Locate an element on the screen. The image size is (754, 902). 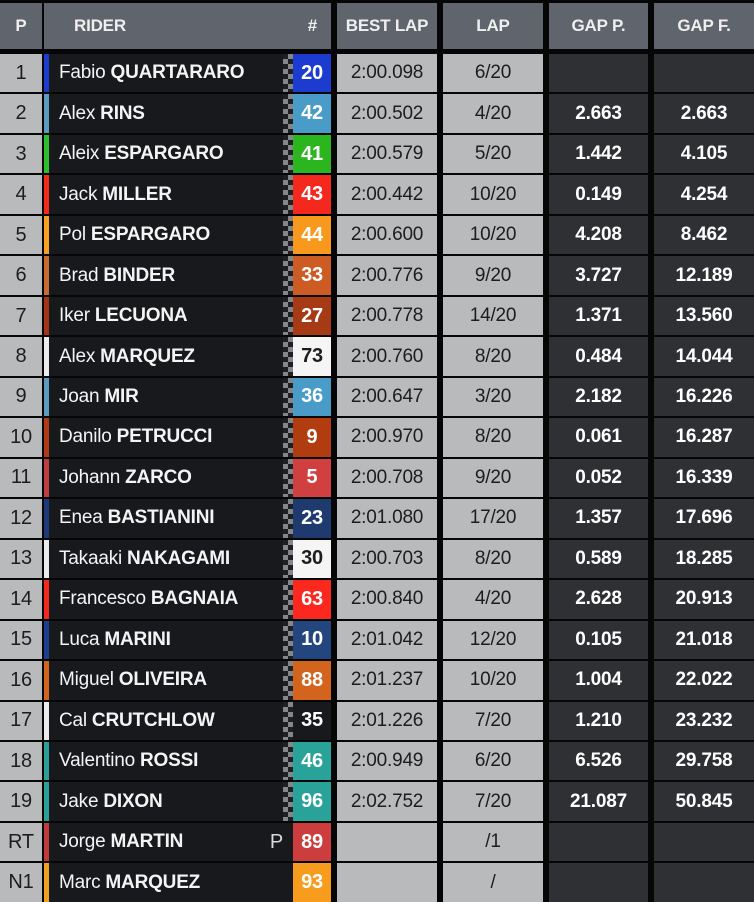
rider-last-name: LECUONA is located at coordinates (141, 316).